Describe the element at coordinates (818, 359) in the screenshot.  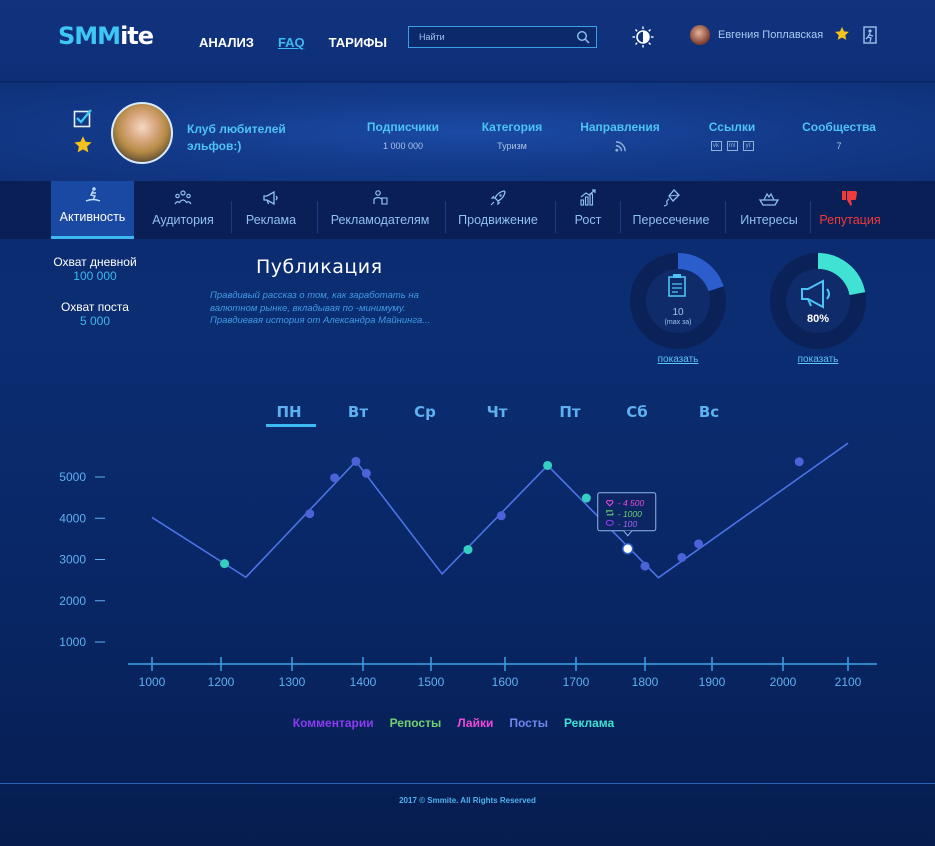
I see `ads-show-link: показать` at that location.